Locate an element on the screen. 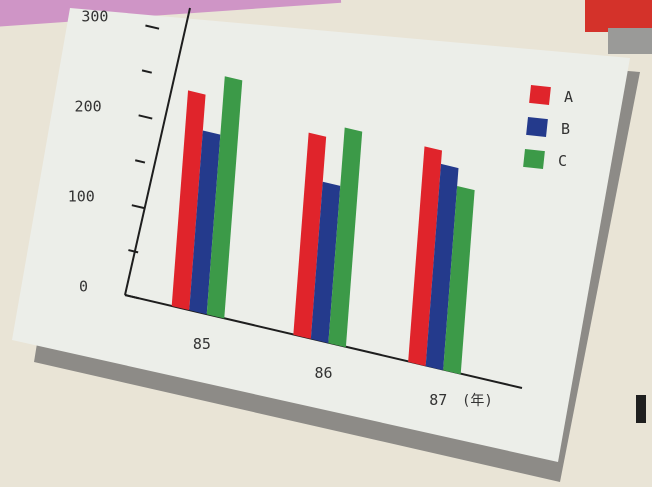 The height and width of the screenshot is (487, 652). legend-label: A is located at coordinates (568, 97).